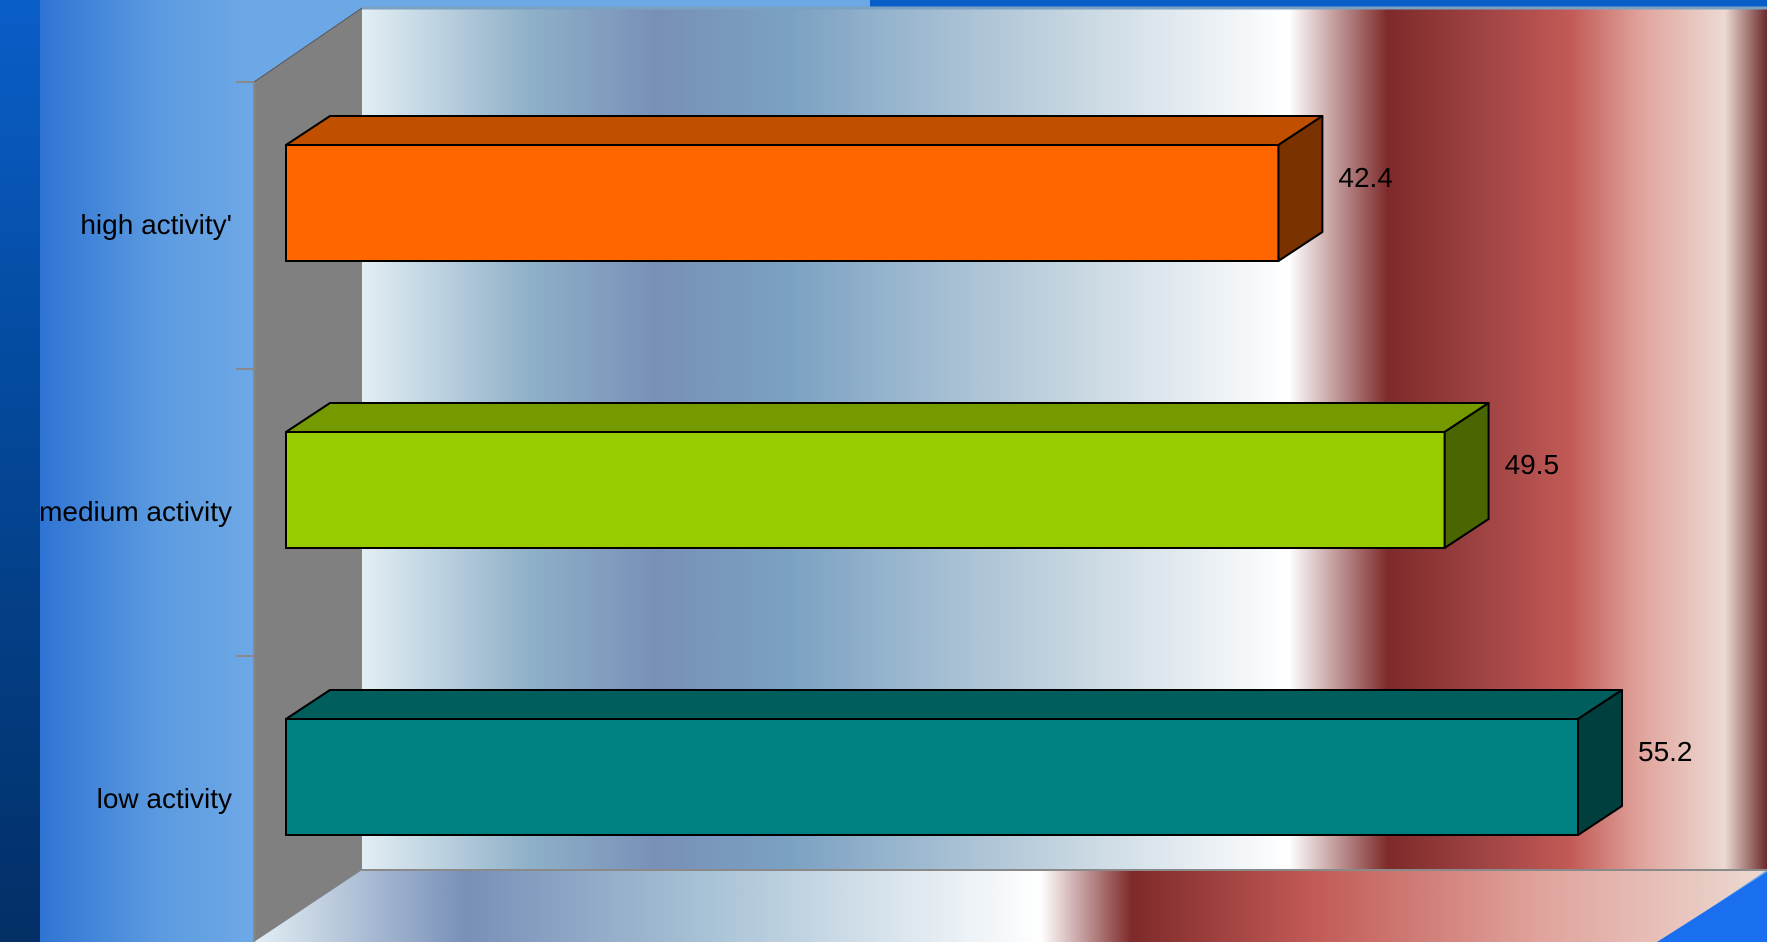 The image size is (1767, 942). What do you see at coordinates (1365, 177) in the screenshot?
I see `value-label: 42.4` at bounding box center [1365, 177].